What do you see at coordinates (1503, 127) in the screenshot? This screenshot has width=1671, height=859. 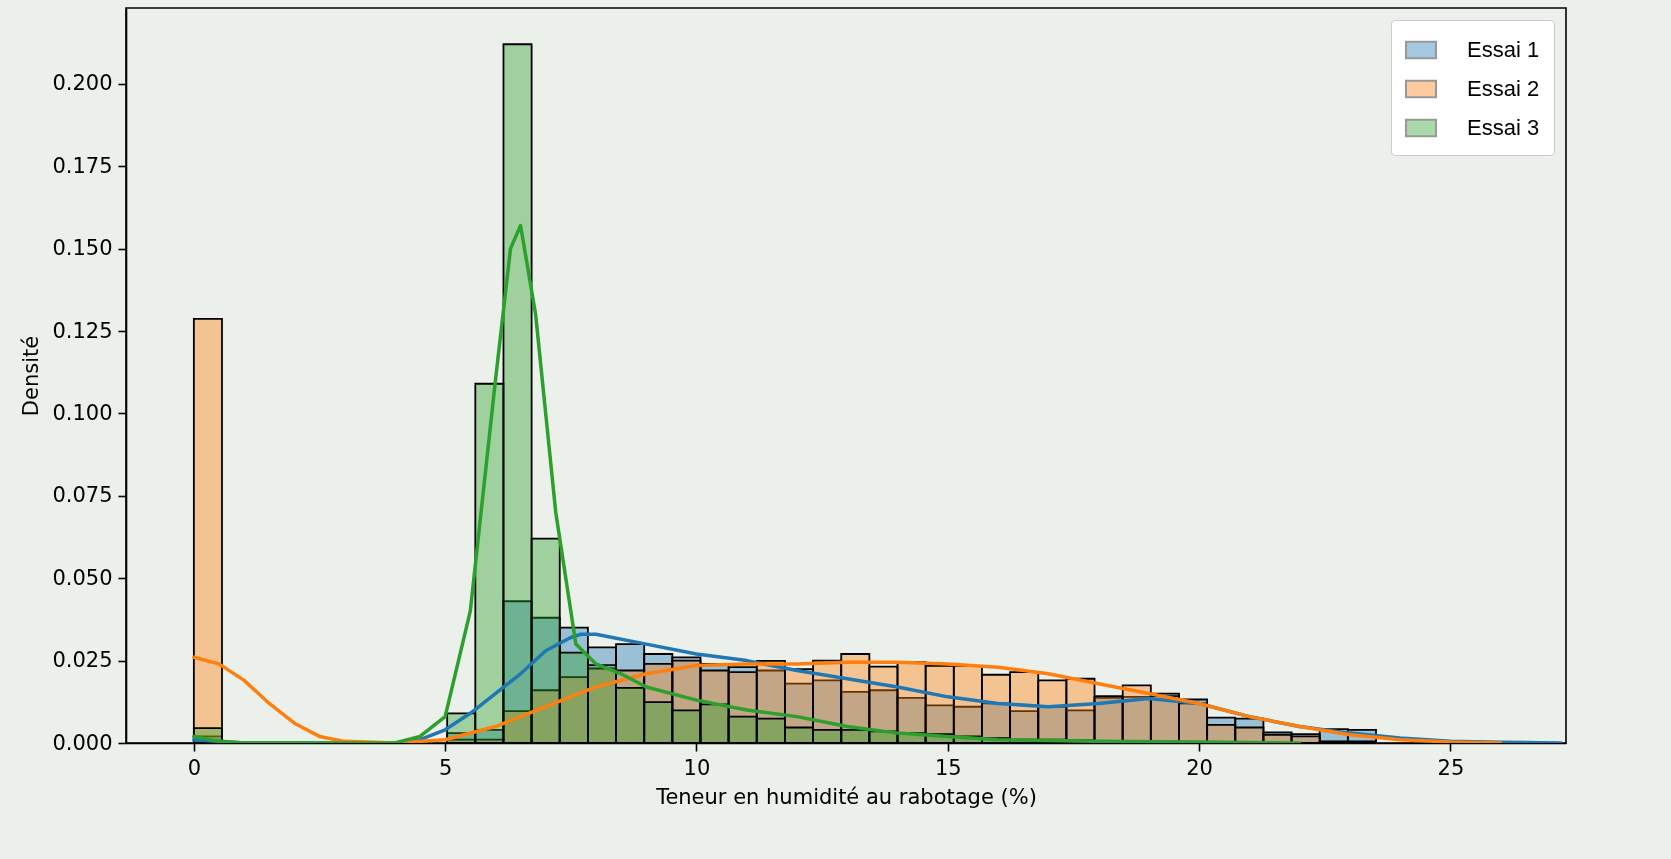 I see `legend-label: Essai 3` at bounding box center [1503, 127].